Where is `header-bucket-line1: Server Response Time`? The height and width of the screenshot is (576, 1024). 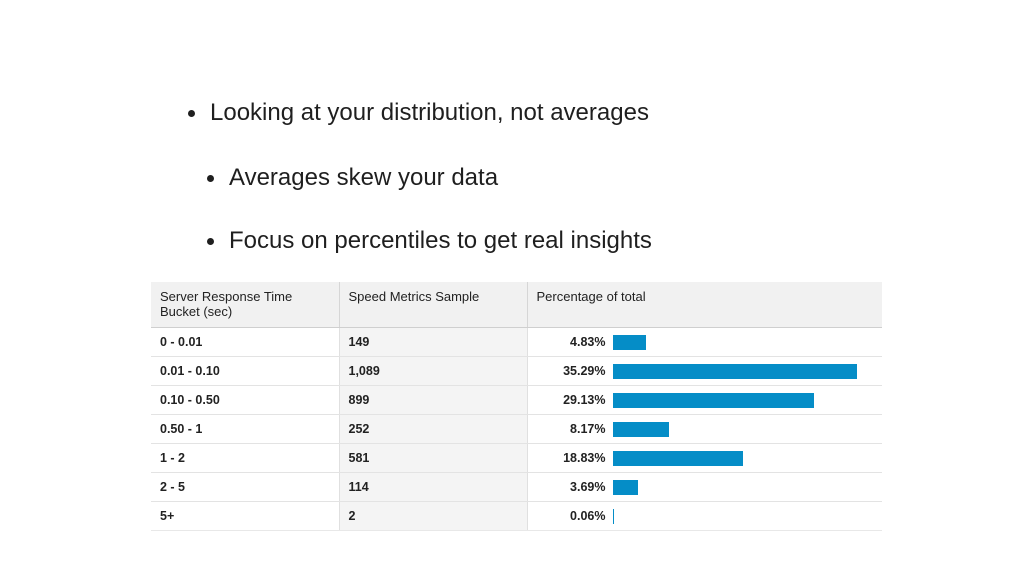 header-bucket-line1: Server Response Time is located at coordinates (226, 296).